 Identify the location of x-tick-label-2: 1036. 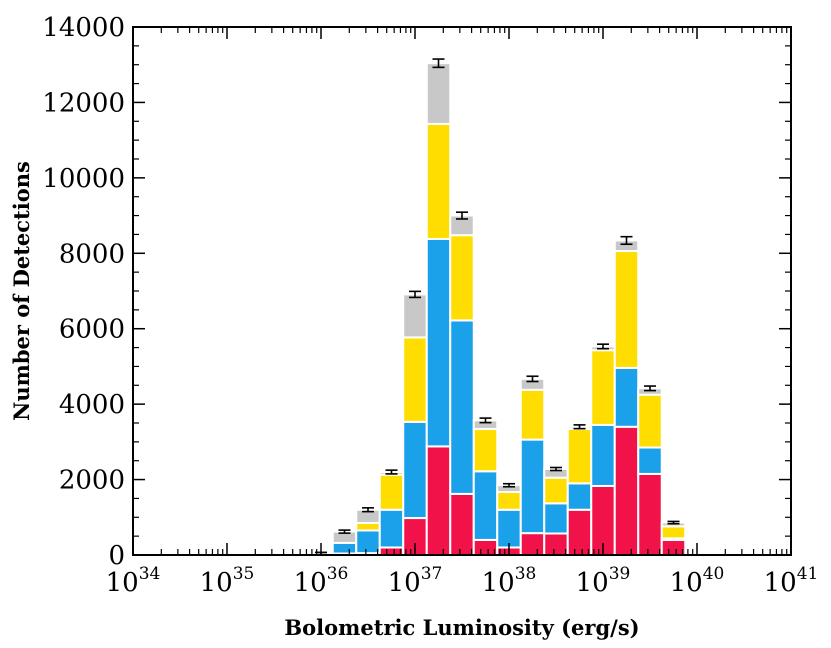
(321, 581).